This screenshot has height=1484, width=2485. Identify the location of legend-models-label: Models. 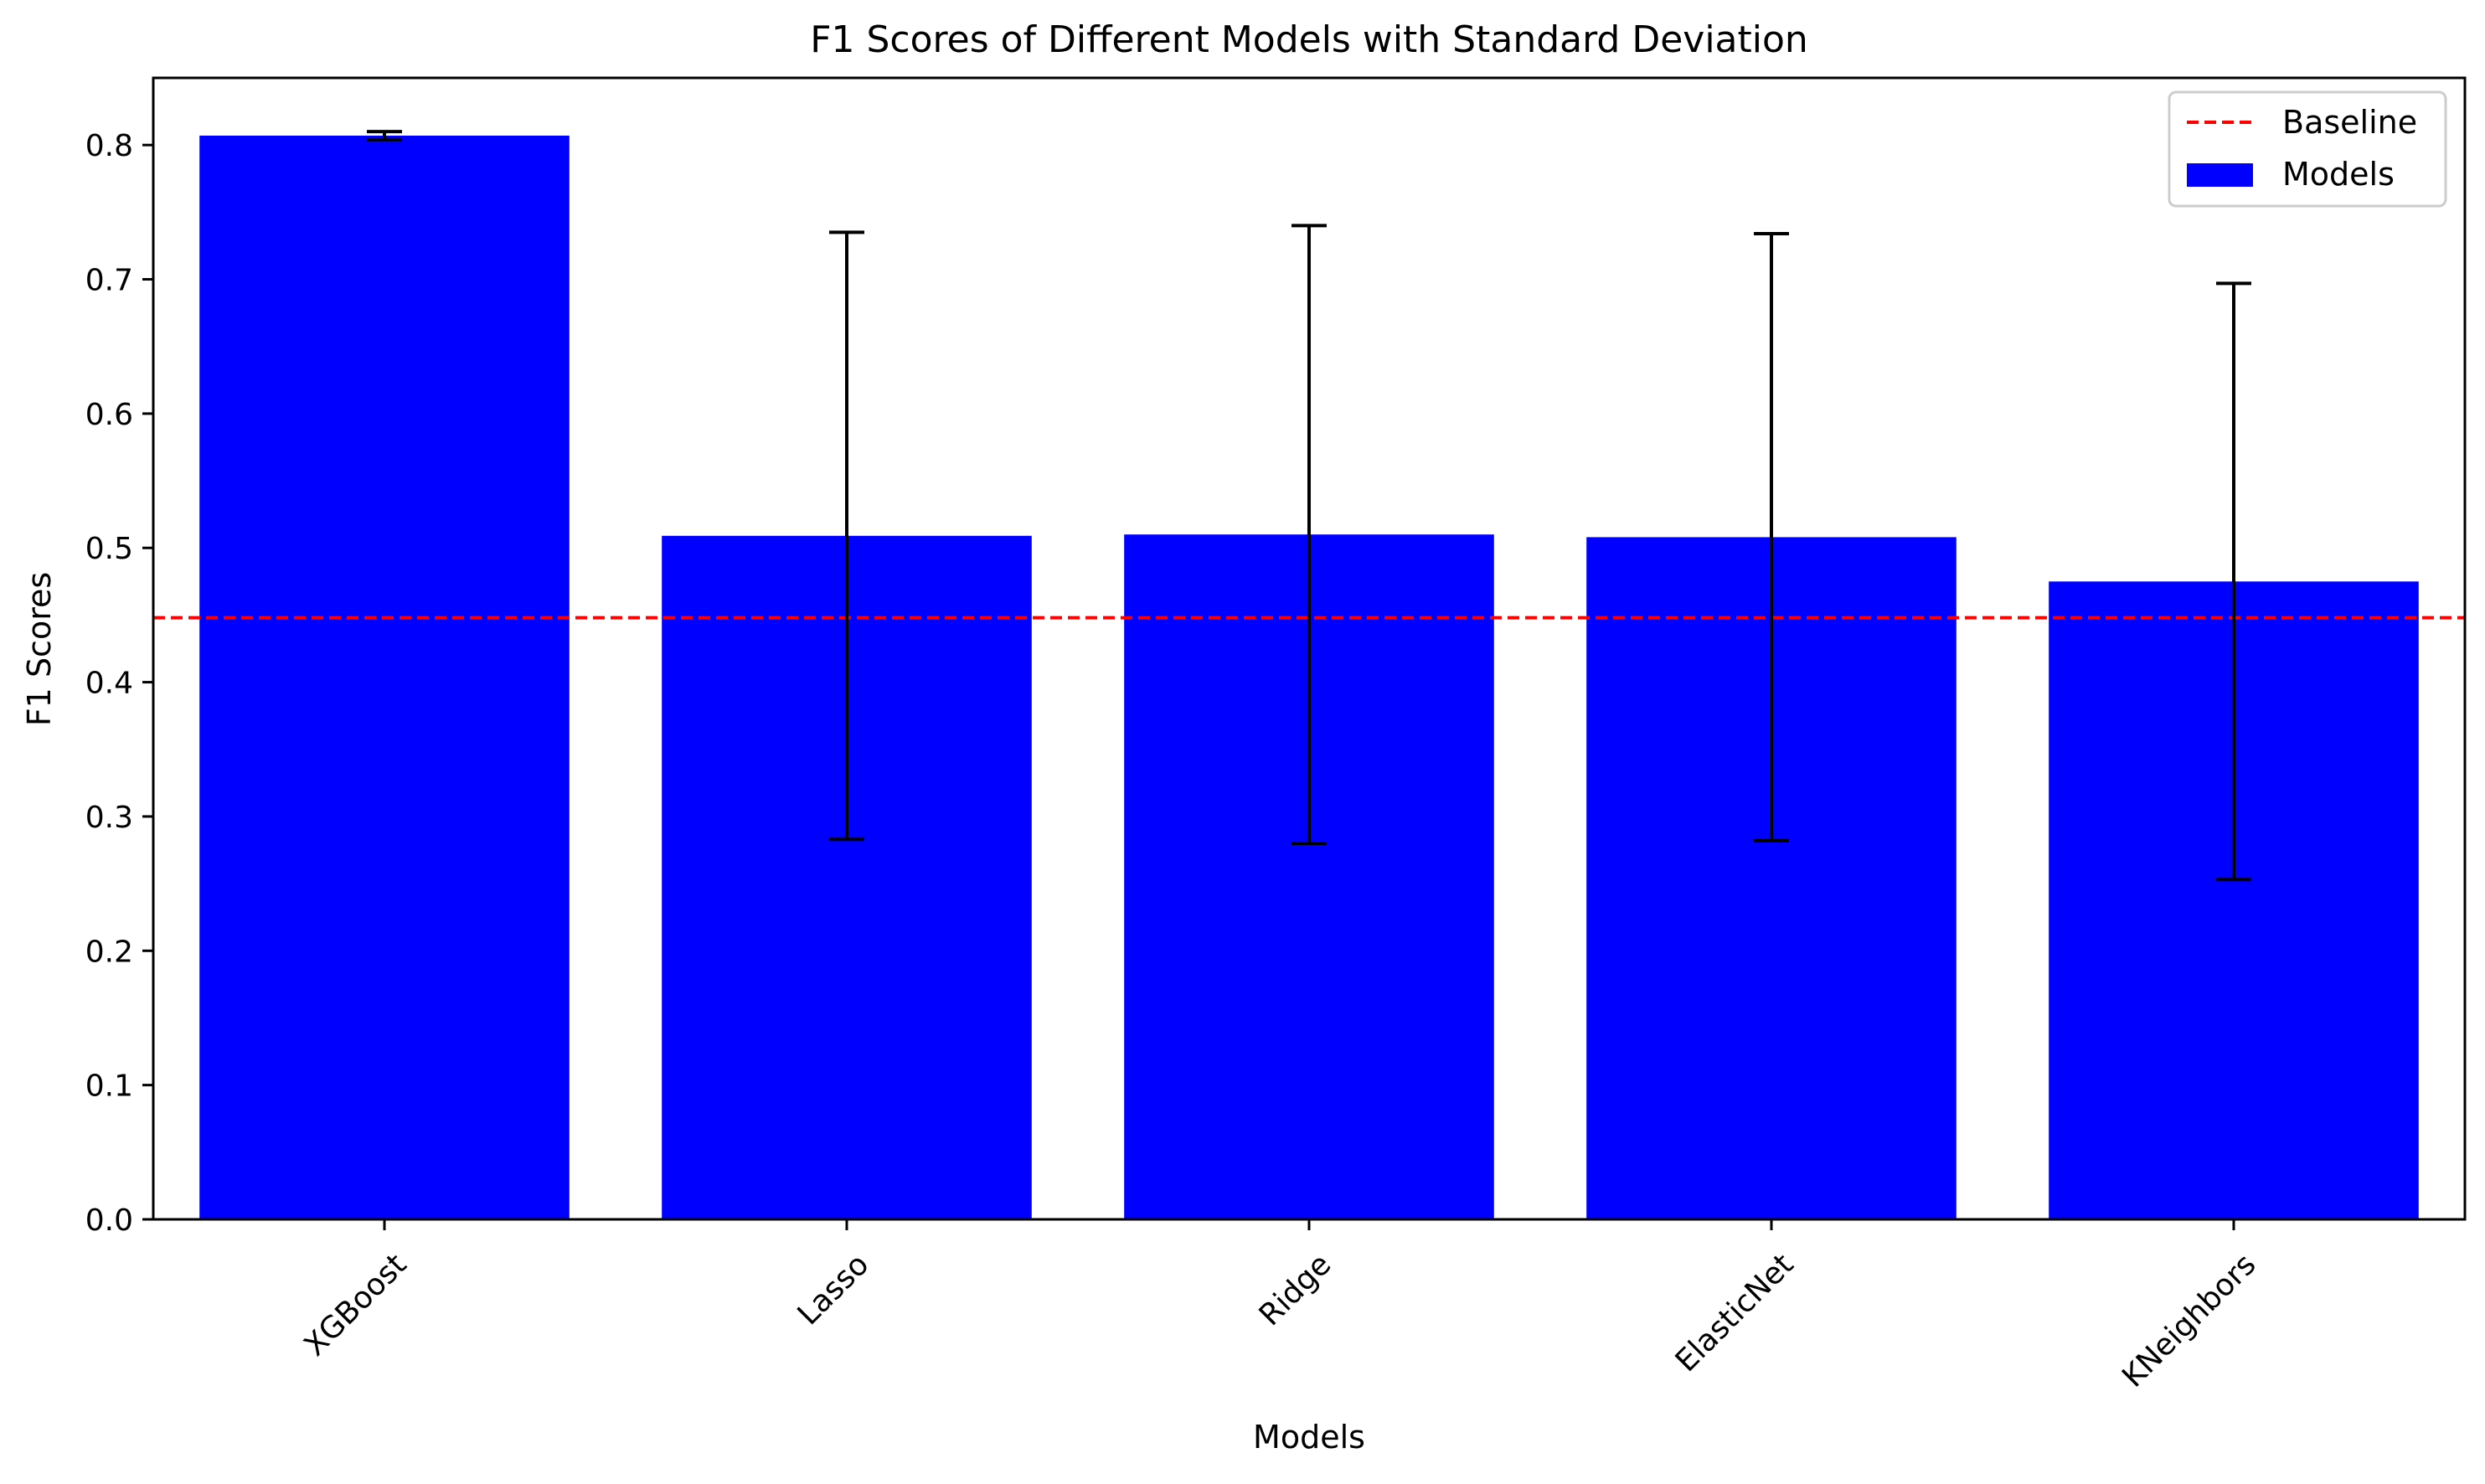
(2338, 174).